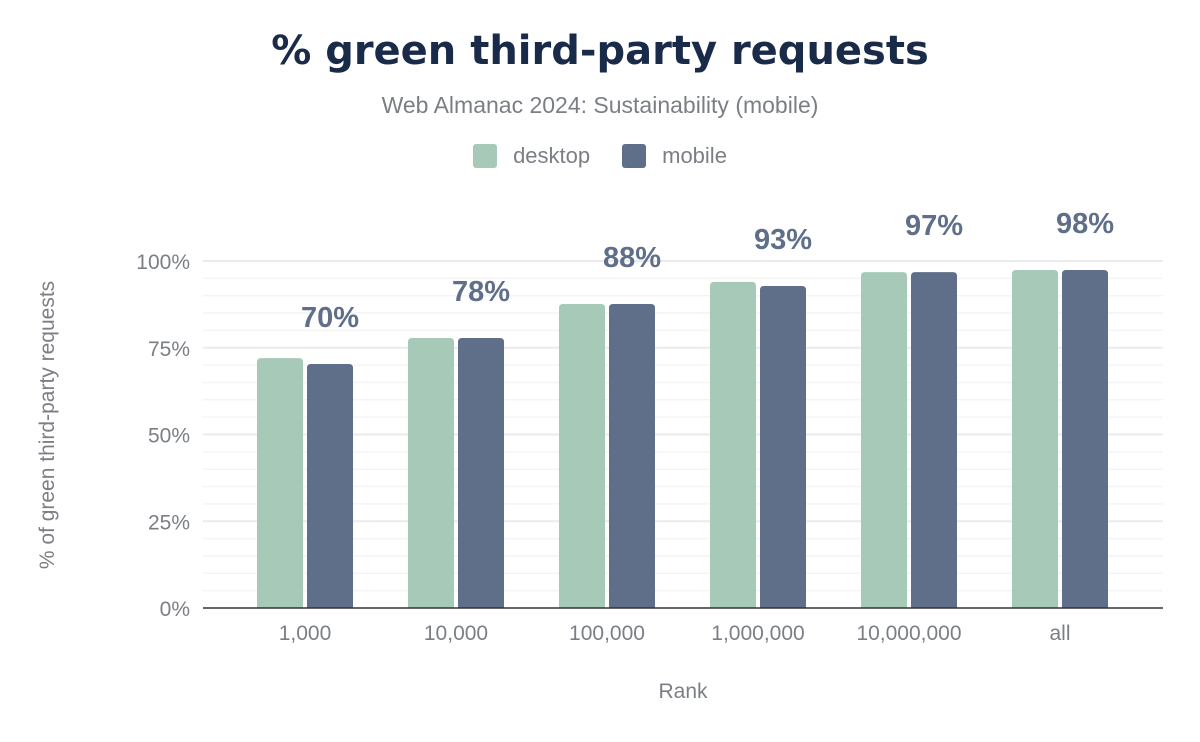  Describe the element at coordinates (169, 436) in the screenshot. I see `y-tick-label: 50%` at that location.